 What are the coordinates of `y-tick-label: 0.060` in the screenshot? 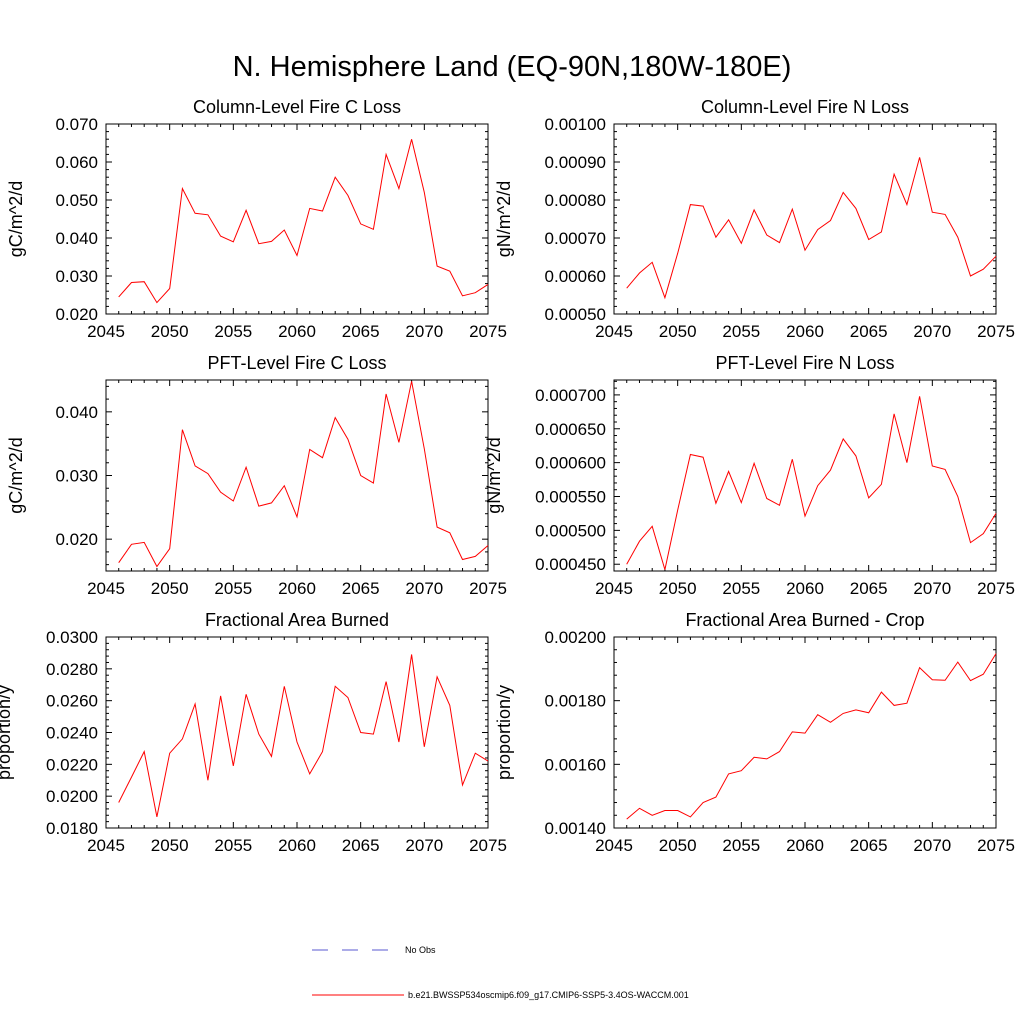 It's located at (76, 162).